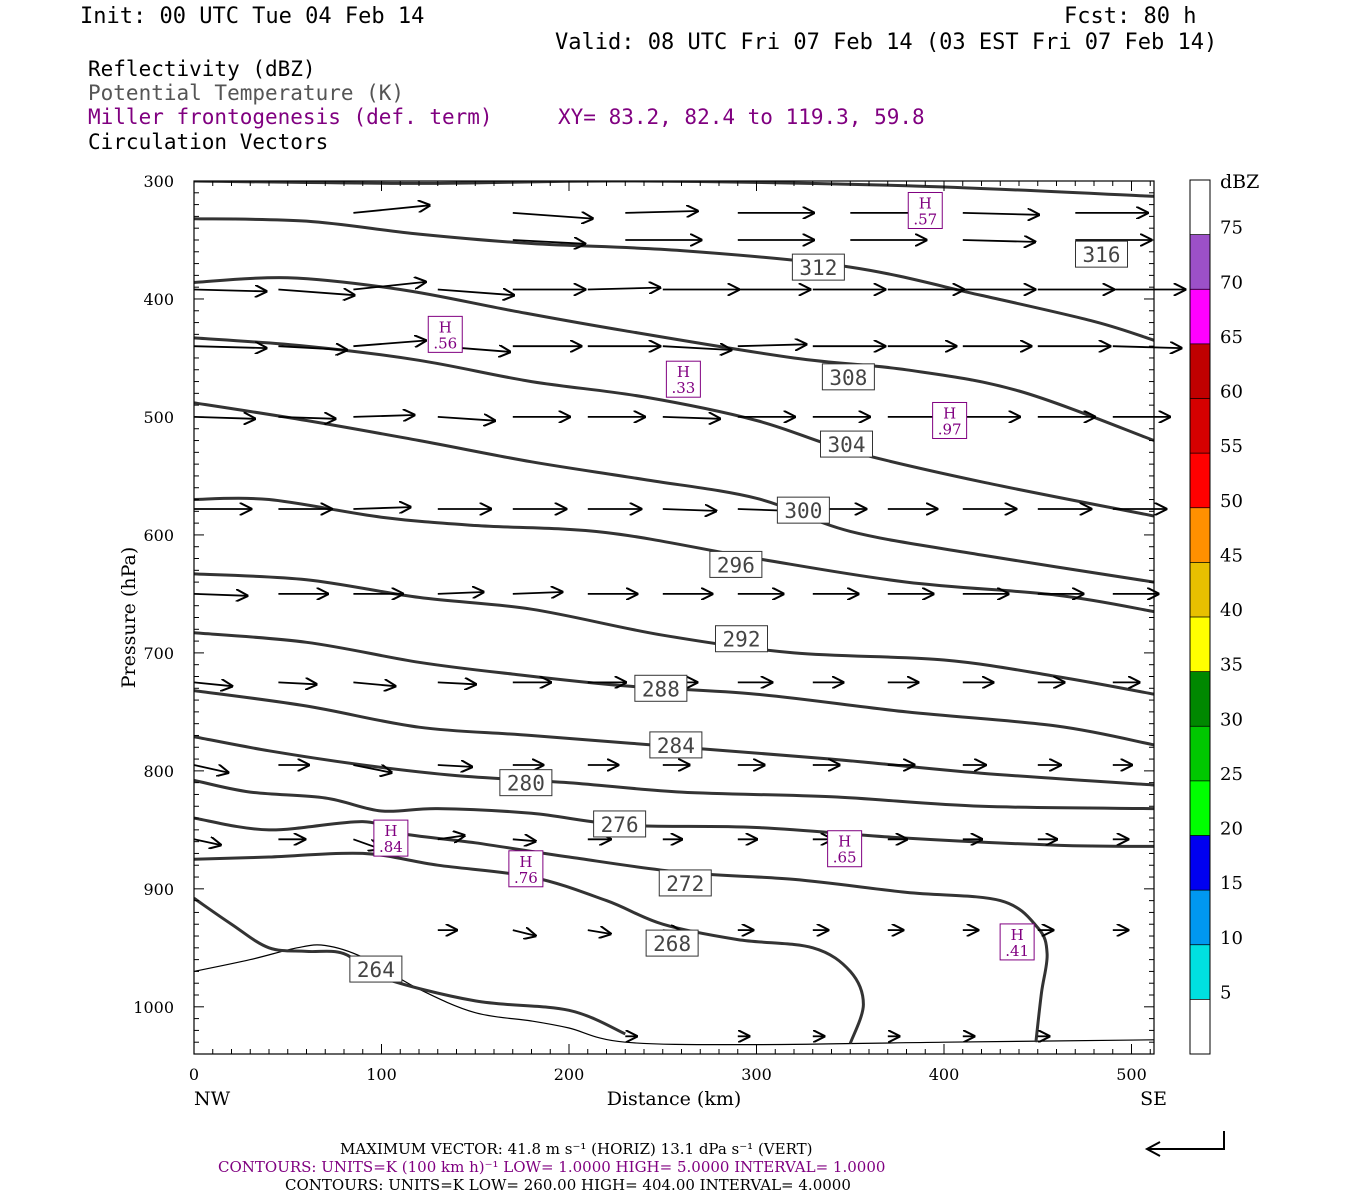 This screenshot has height=1200, width=1350. I want to click on colorbar-label: 75, so click(1231, 228).